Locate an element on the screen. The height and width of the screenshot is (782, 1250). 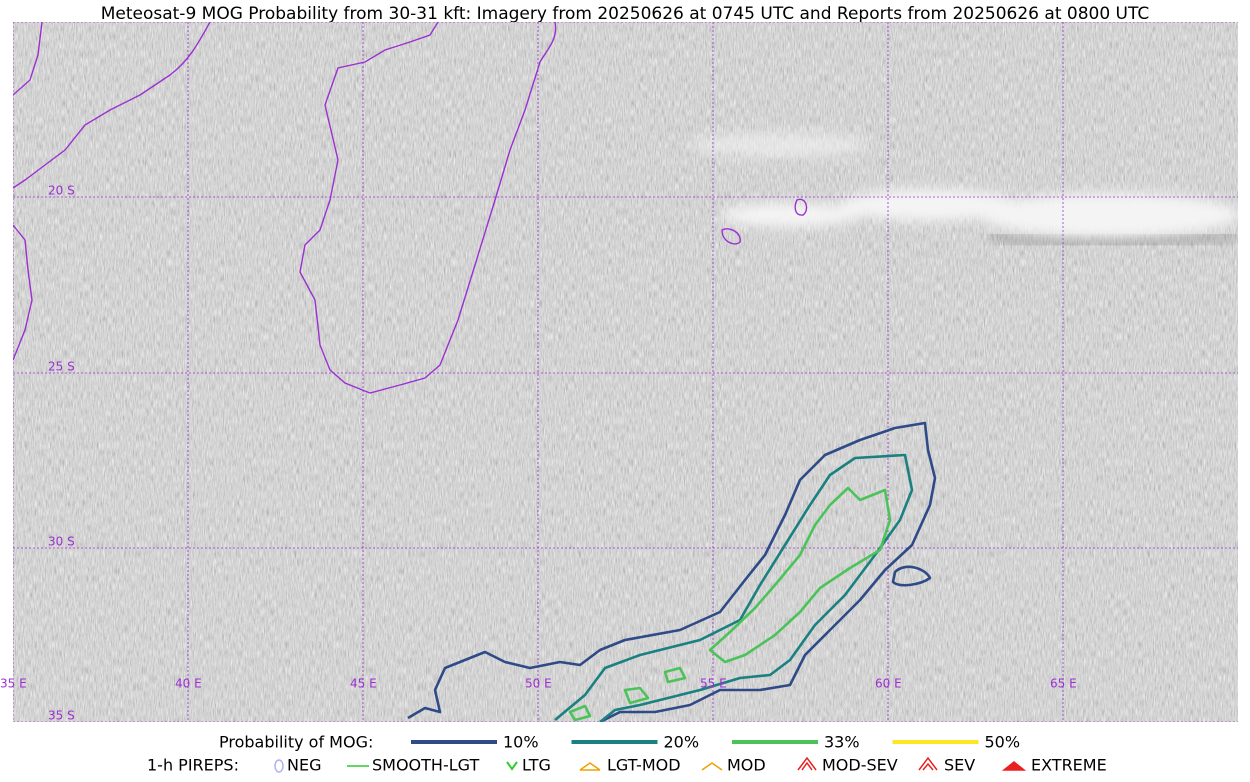
pirep-label: NEG is located at coordinates (304, 765).